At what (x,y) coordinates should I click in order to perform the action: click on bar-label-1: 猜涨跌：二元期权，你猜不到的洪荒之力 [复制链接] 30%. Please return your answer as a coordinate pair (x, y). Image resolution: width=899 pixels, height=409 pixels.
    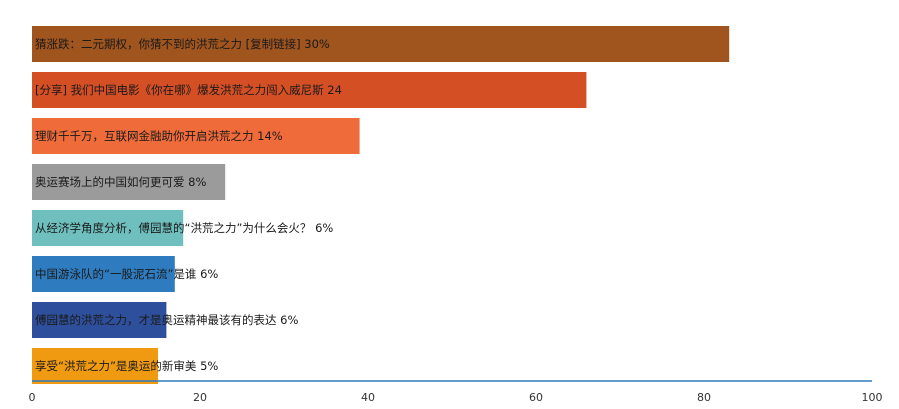
    Looking at the image, I should click on (182, 44).